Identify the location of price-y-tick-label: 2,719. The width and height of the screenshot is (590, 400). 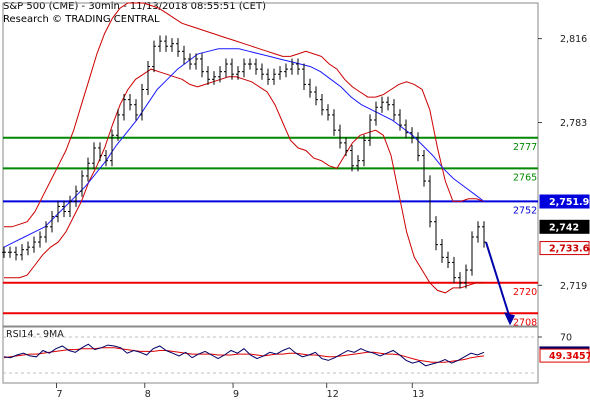
(573, 286).